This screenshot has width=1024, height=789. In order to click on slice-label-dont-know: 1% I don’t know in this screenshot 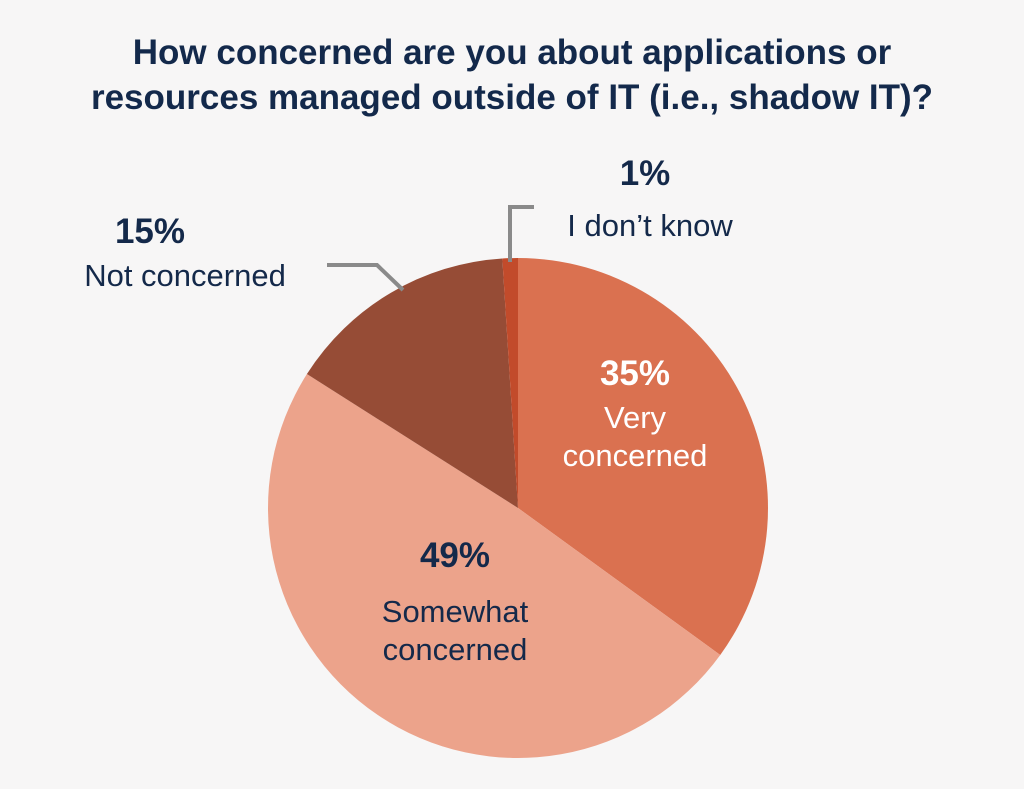, I will do `click(650, 200)`.